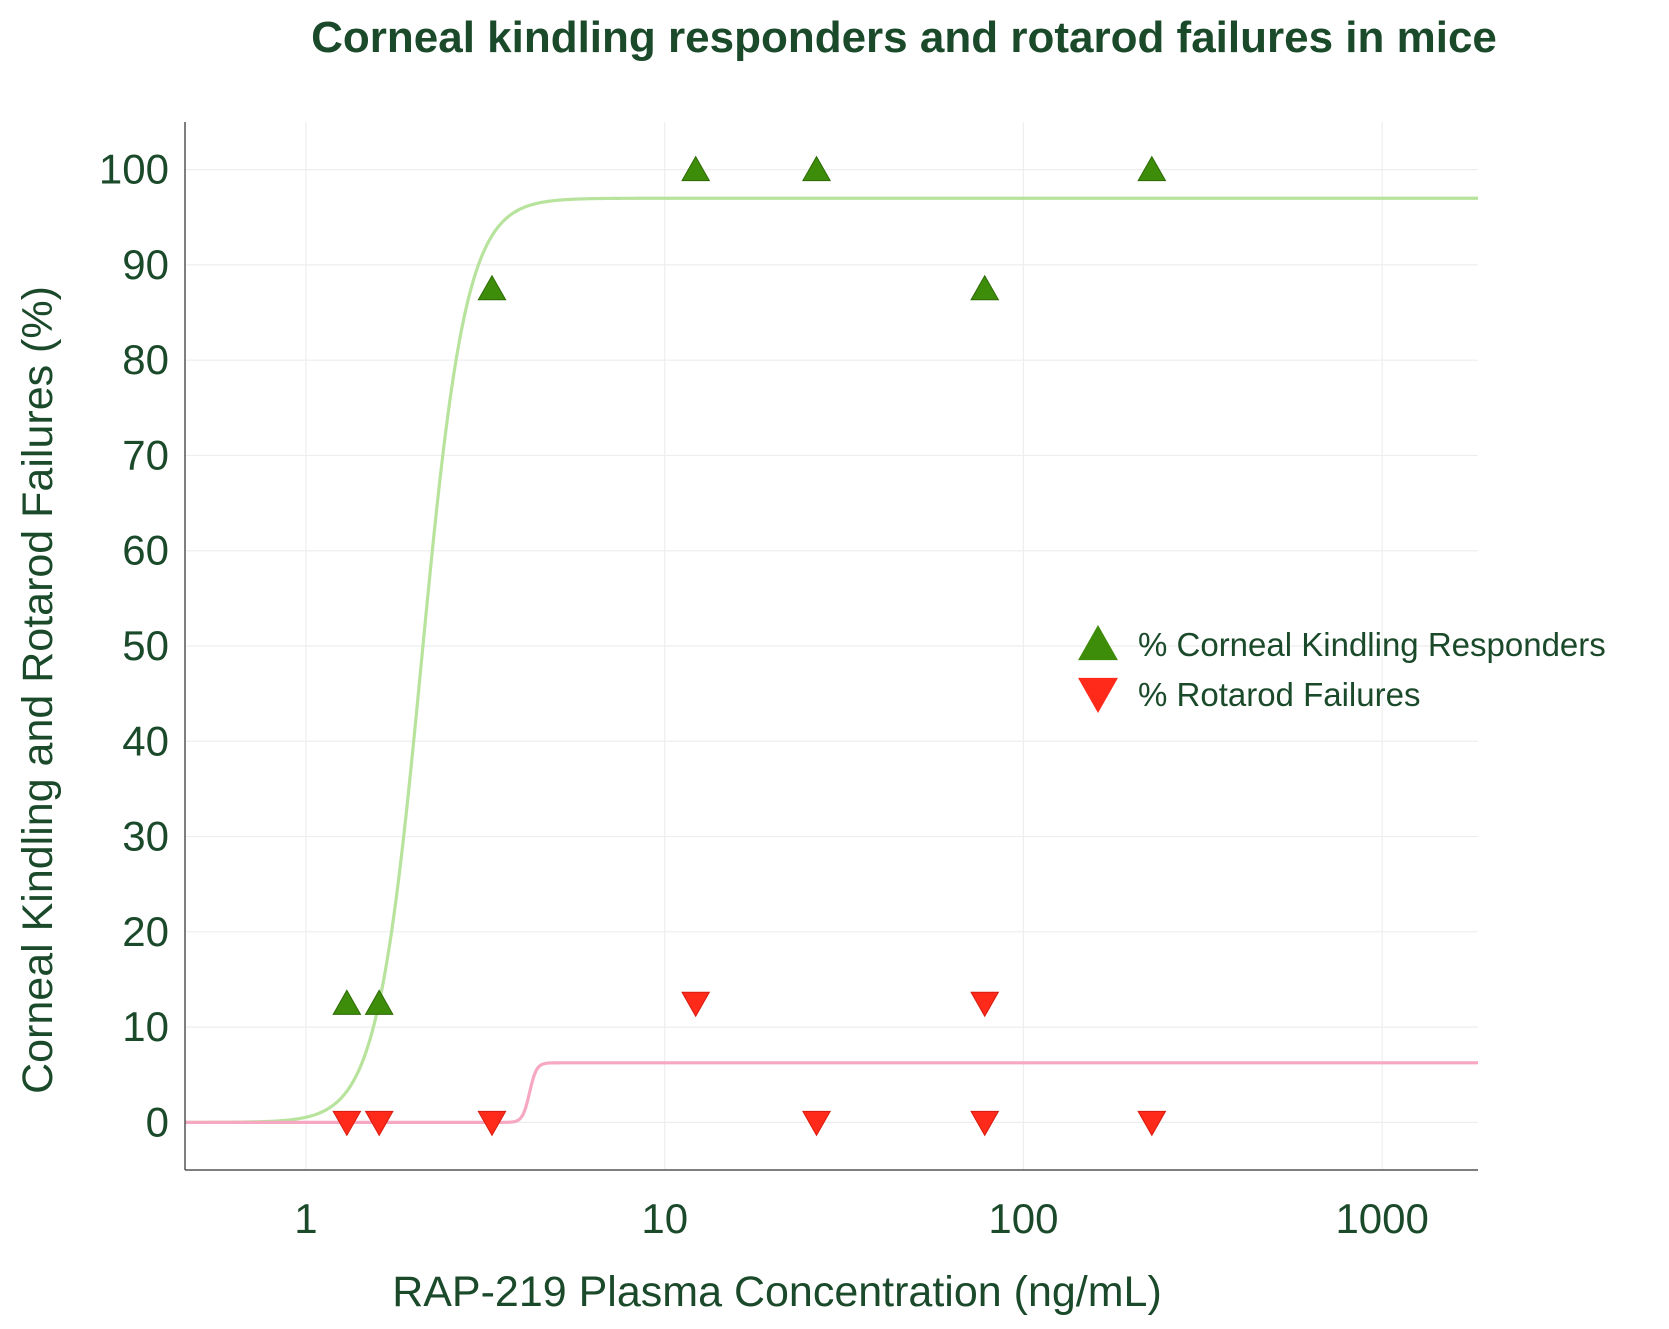  What do you see at coordinates (145, 931) in the screenshot?
I see `y-tick-label: 20` at bounding box center [145, 931].